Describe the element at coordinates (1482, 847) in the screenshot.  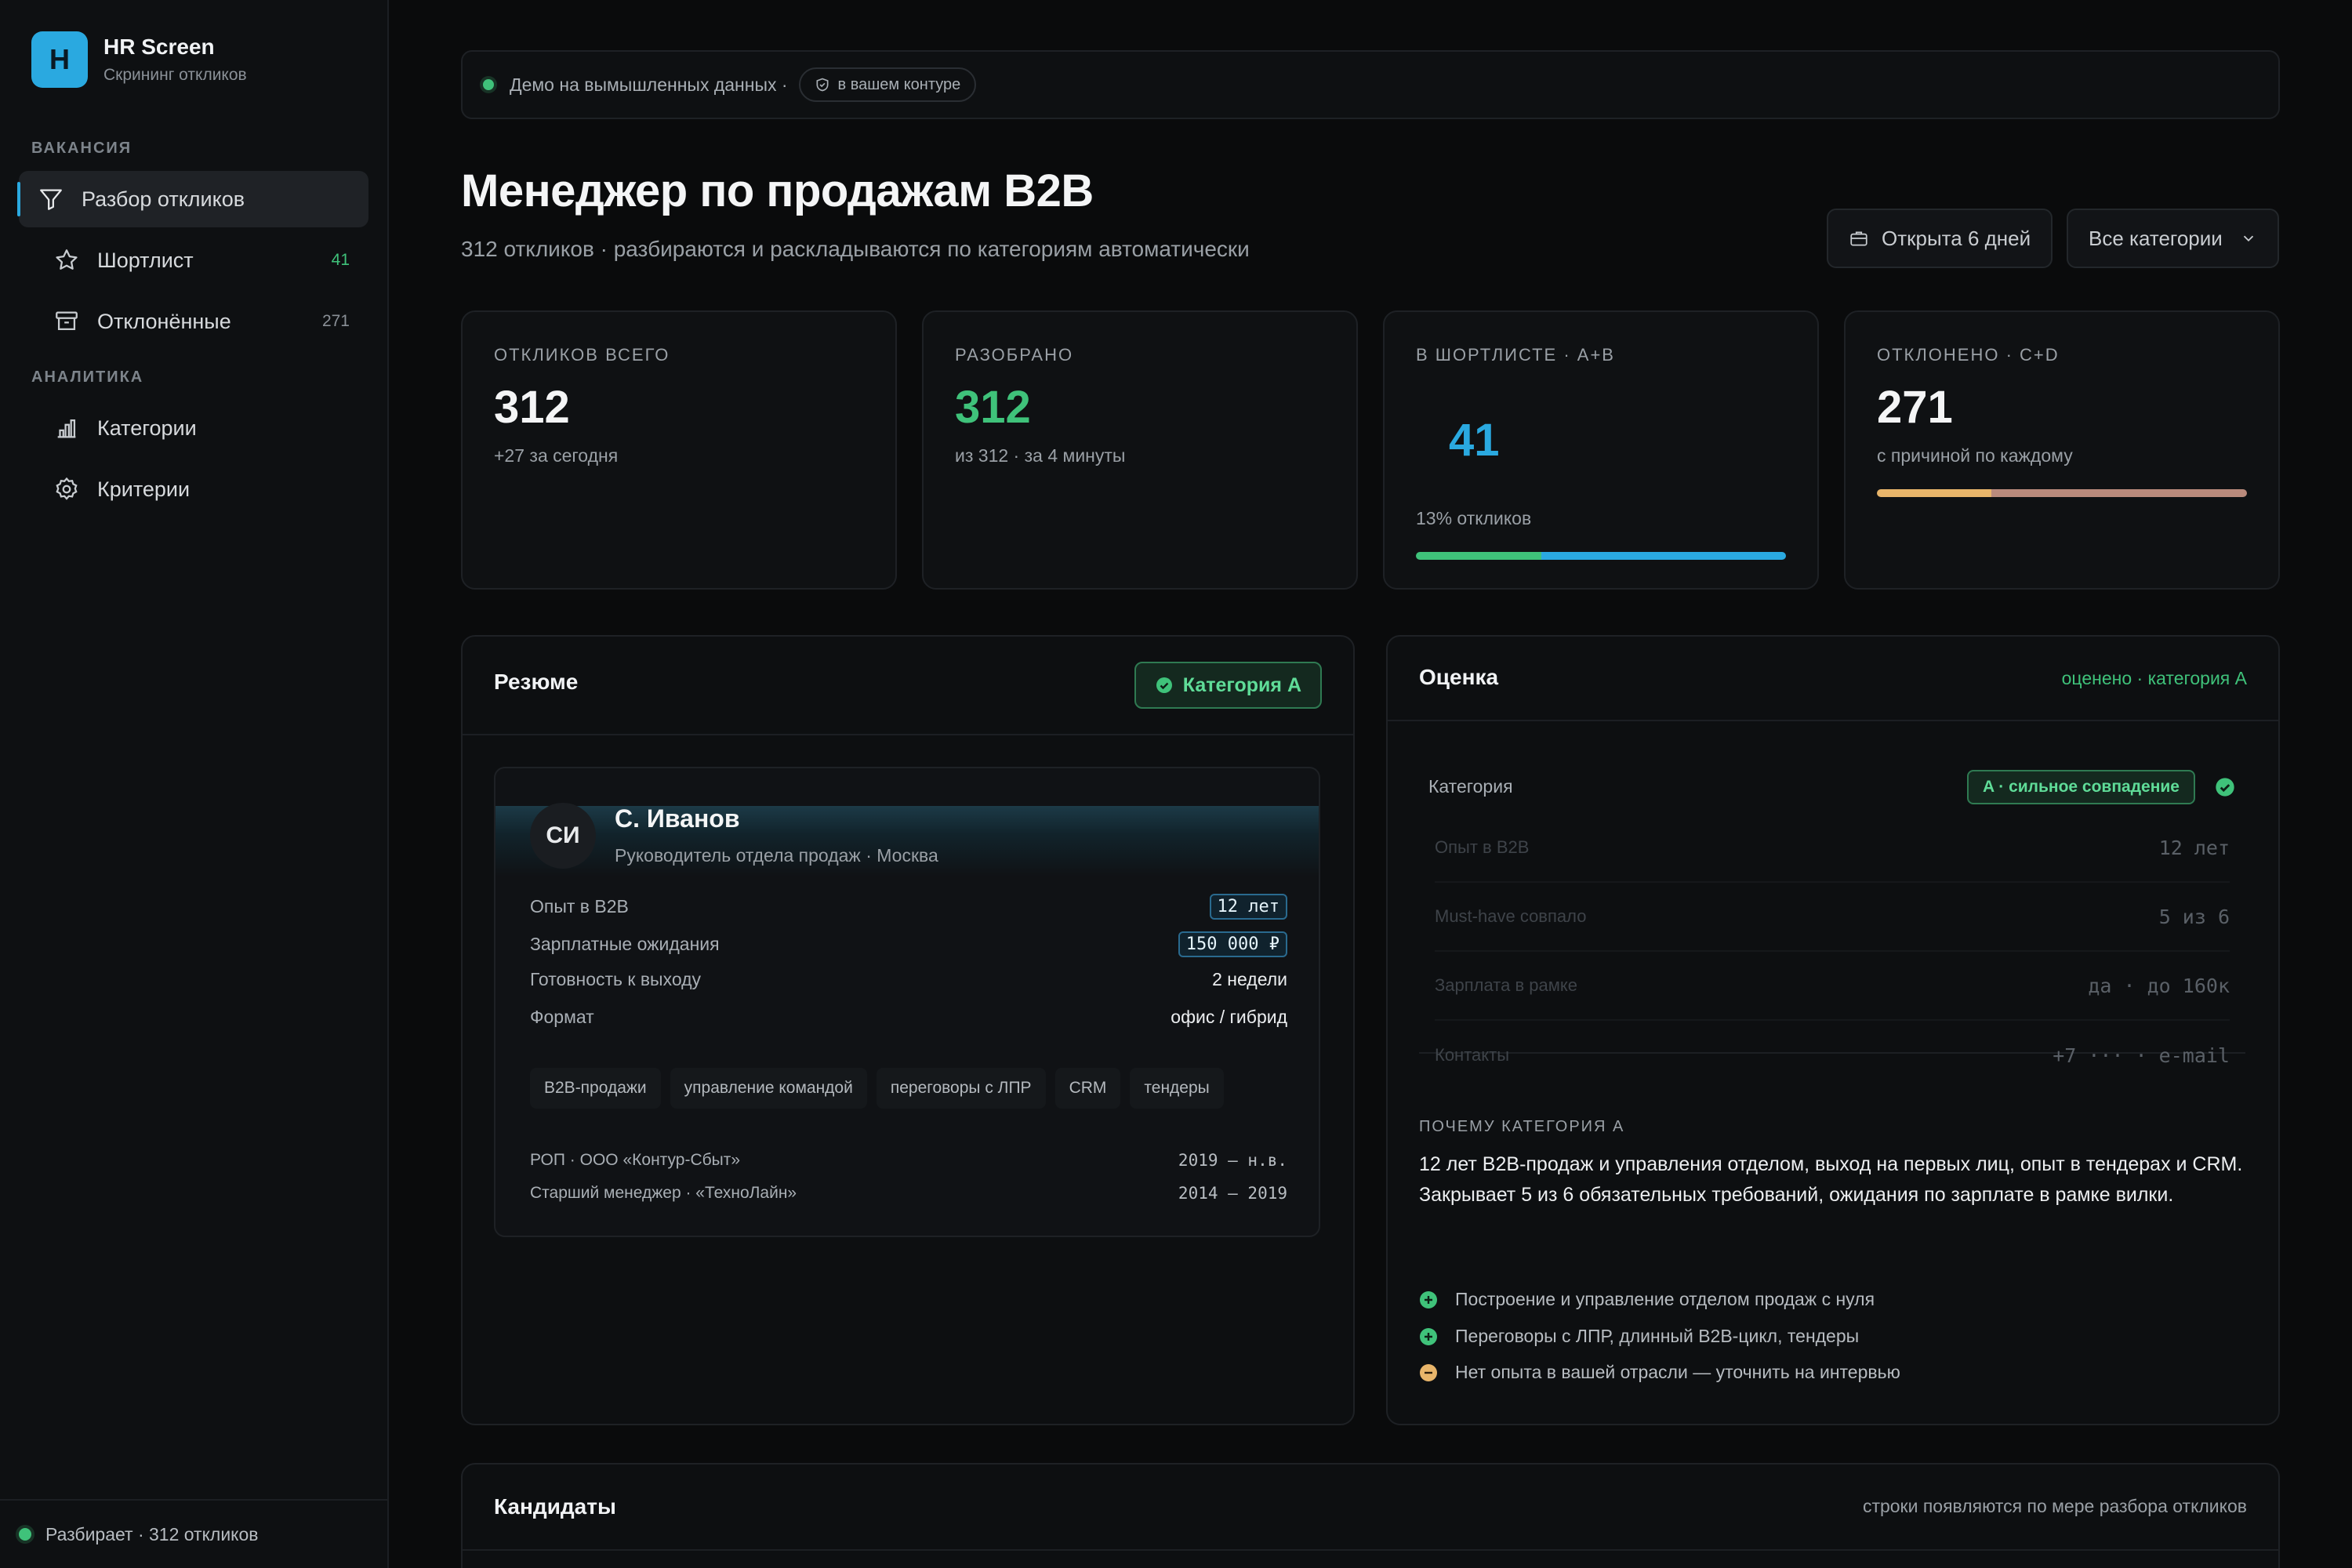
I see `evaluation-key: Опыт в B2B` at that location.